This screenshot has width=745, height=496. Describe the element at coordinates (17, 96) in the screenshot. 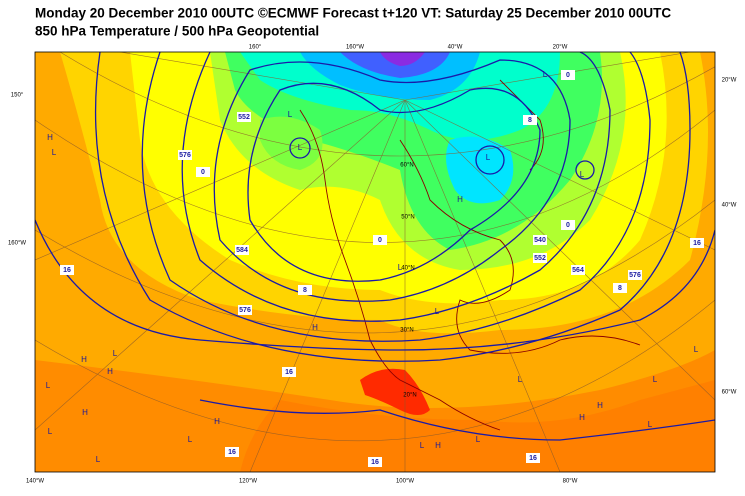

I see `edge-coordinate-label: 150°` at that location.